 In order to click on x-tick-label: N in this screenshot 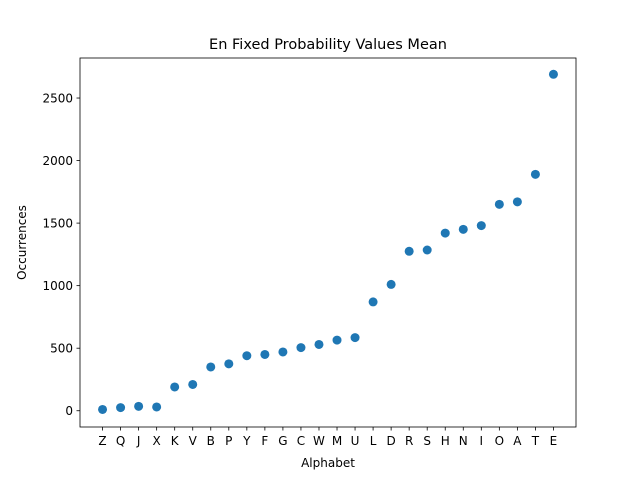, I will do `click(463, 441)`.